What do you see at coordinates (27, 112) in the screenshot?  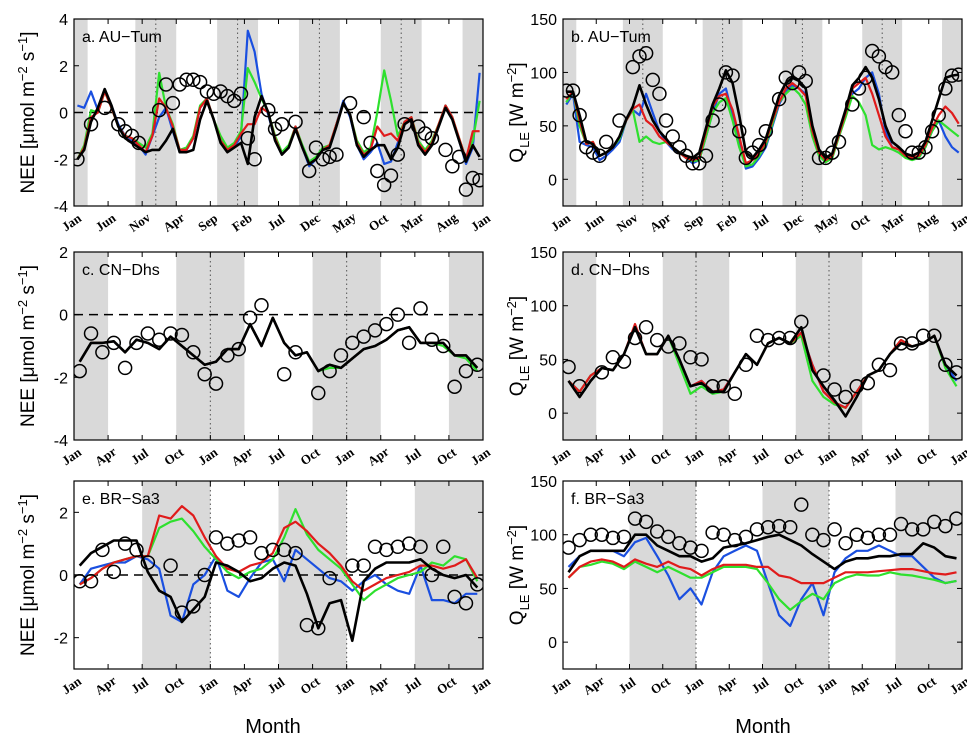 I see `y-axis-label: NEE [μmol m−2 s−1]` at bounding box center [27, 112].